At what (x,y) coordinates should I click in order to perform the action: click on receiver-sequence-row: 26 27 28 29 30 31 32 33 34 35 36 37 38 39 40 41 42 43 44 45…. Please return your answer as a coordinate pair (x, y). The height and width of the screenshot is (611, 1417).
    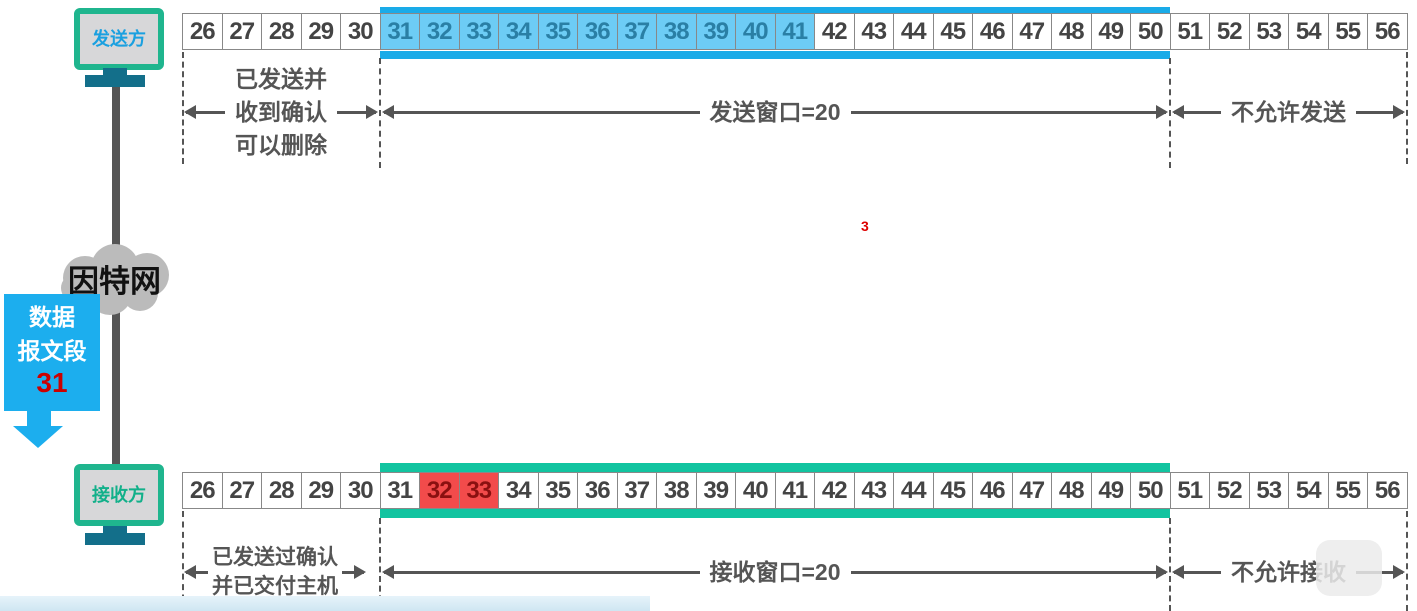
    Looking at the image, I should click on (795, 490).